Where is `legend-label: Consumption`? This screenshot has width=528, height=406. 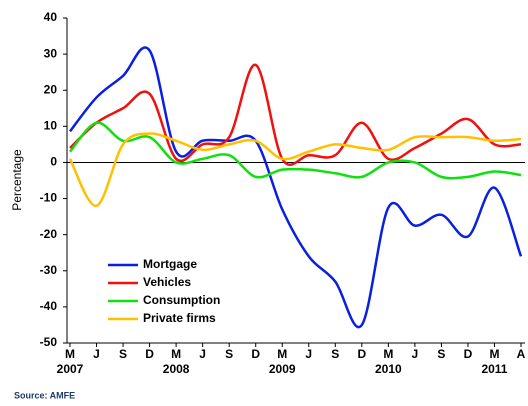
legend-label: Consumption is located at coordinates (181, 300).